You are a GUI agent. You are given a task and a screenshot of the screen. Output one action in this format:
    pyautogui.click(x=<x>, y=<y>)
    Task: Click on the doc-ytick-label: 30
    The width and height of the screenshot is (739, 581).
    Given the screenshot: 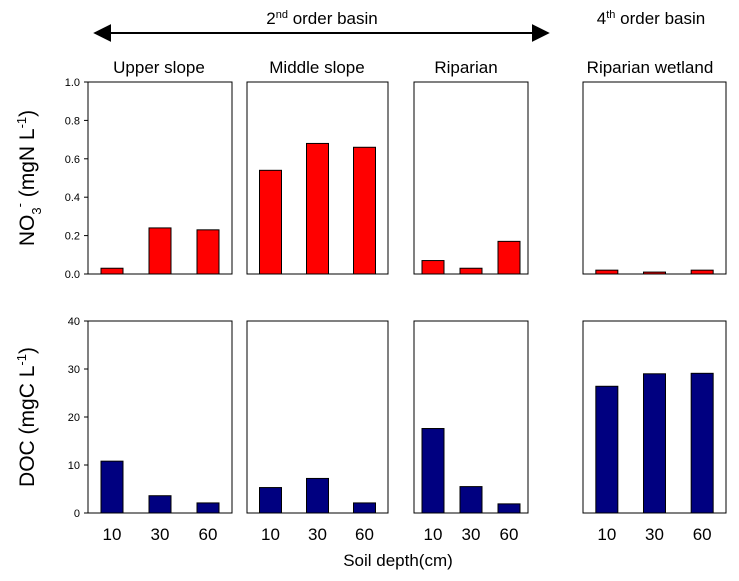 What is the action you would take?
    pyautogui.click(x=74, y=370)
    